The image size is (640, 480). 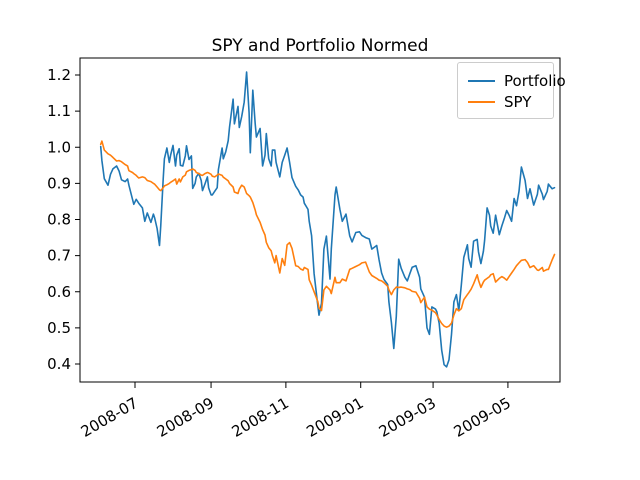 What do you see at coordinates (407, 417) in the screenshot?
I see `x-tick-label: 2009-03` at bounding box center [407, 417].